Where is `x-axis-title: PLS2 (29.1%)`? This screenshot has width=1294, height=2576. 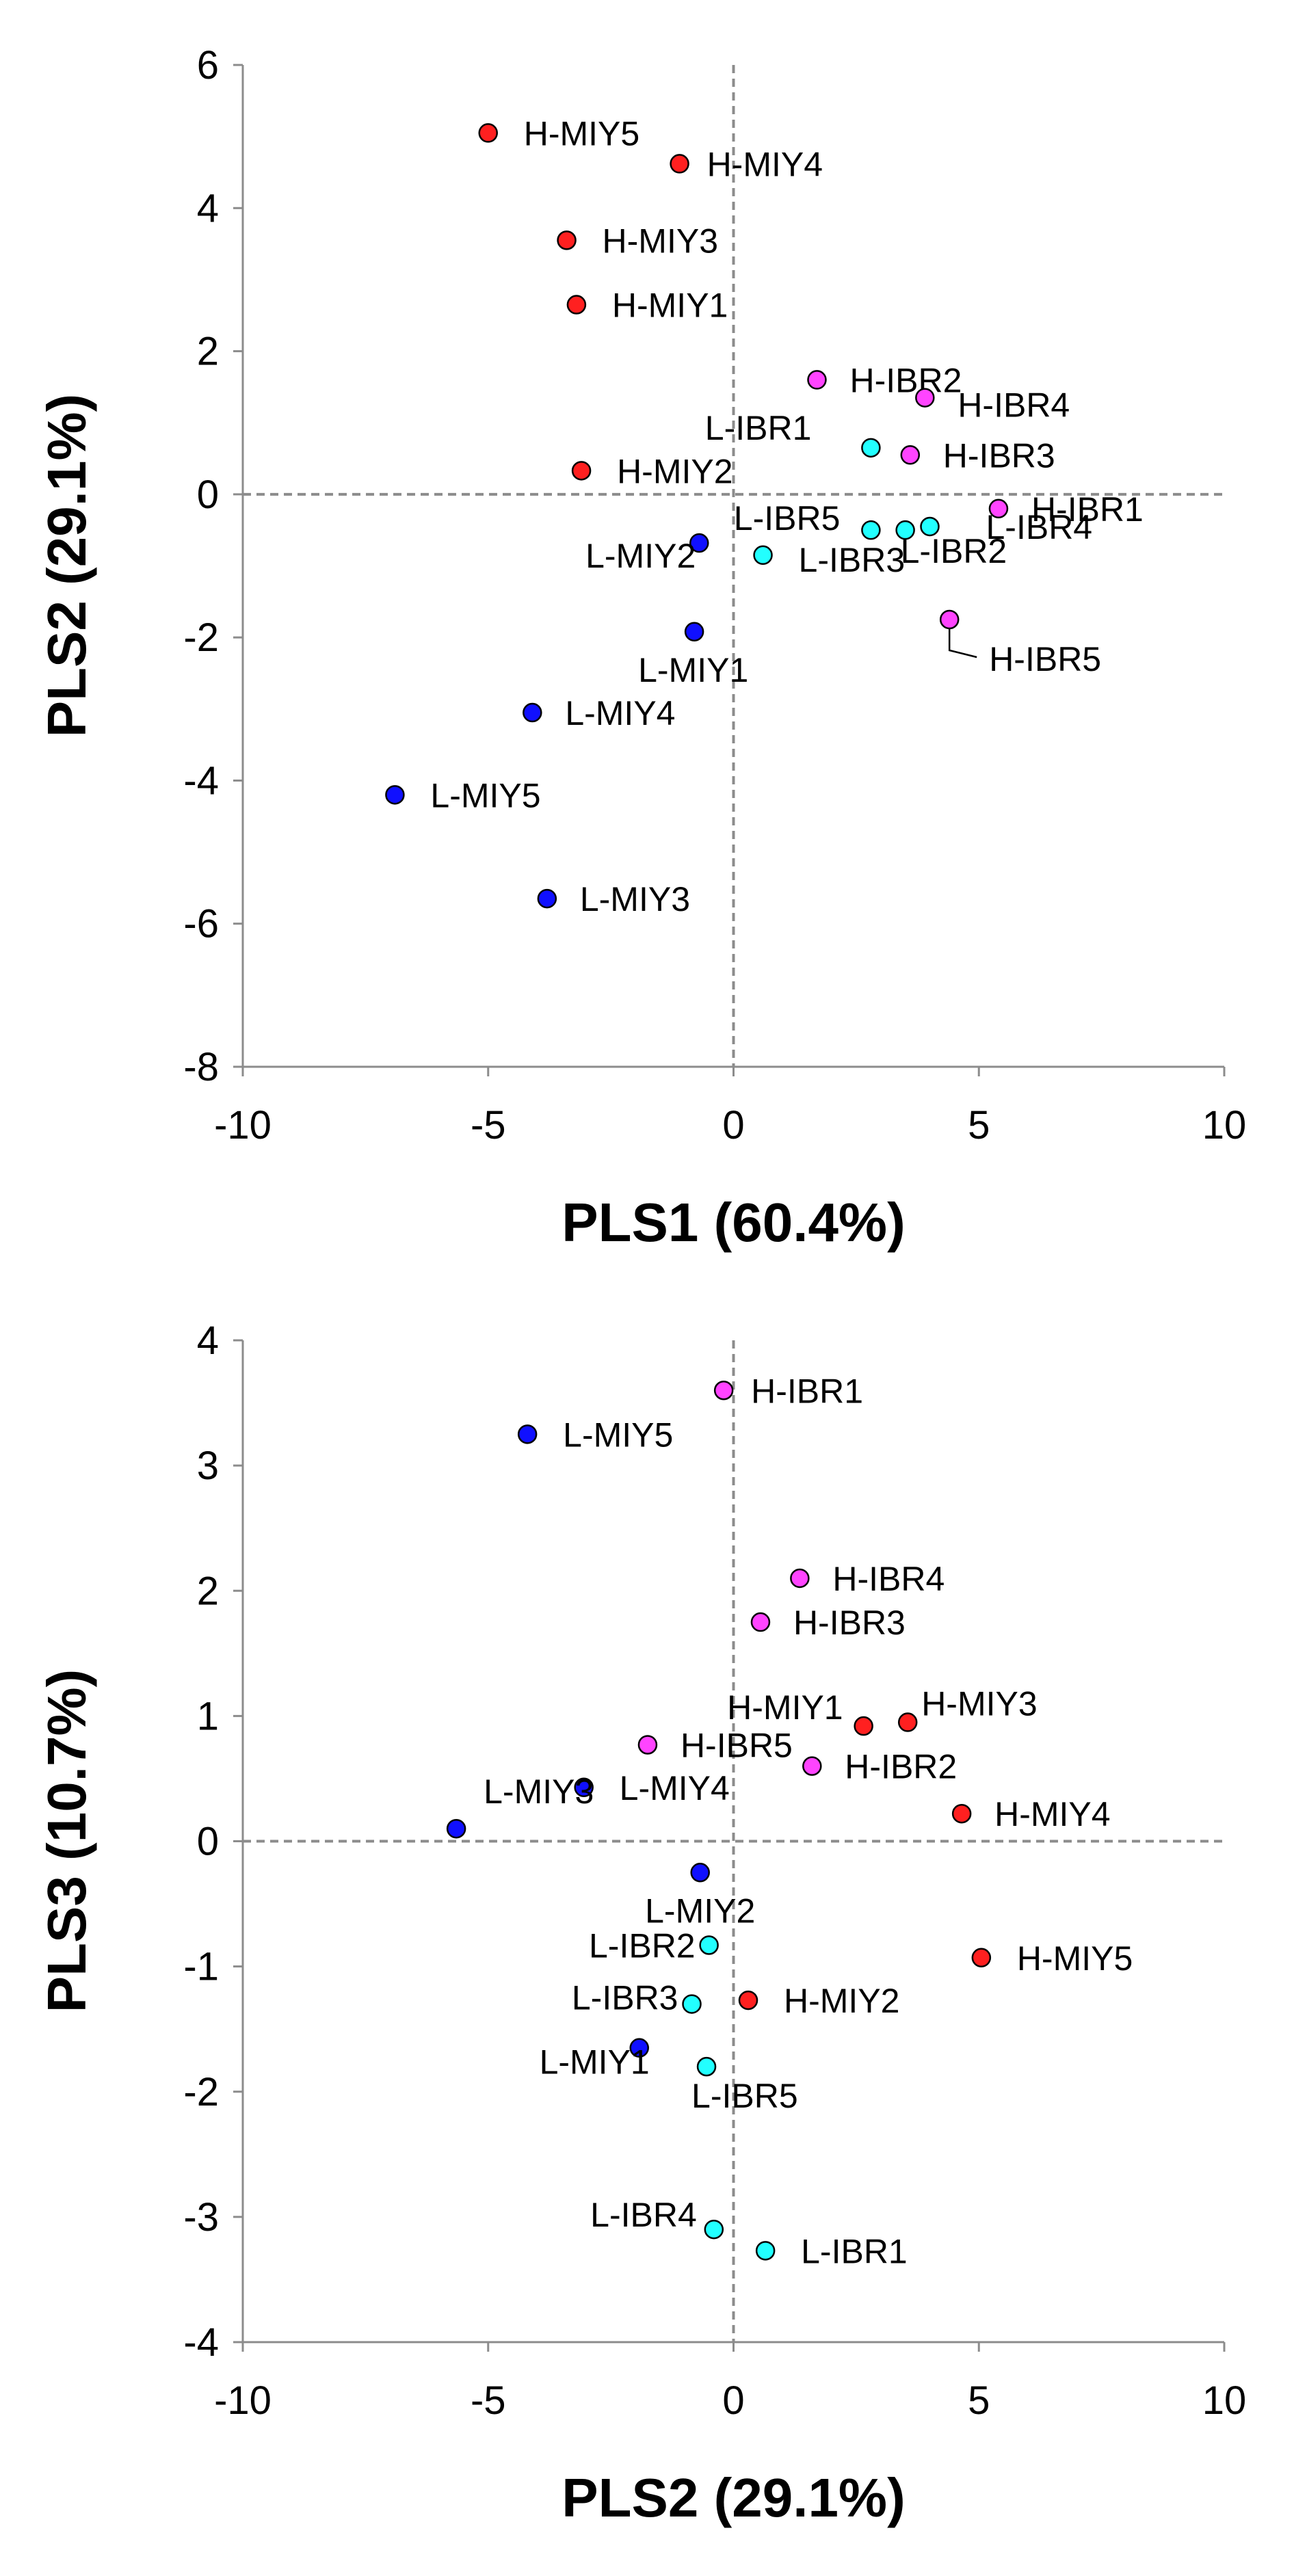 x-axis-title: PLS2 (29.1%) is located at coordinates (734, 2497).